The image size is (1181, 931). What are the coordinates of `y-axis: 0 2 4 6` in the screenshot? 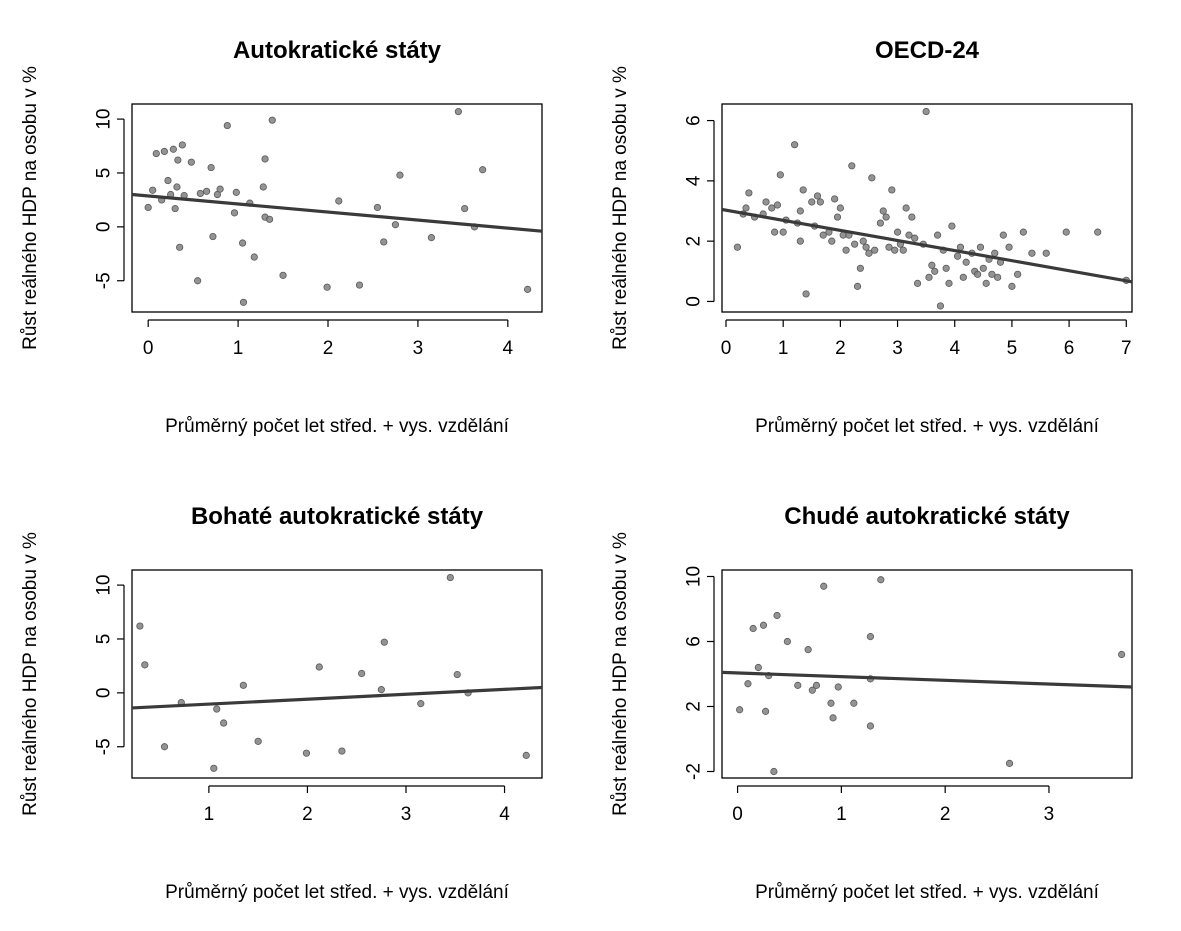 It's located at (699, 211).